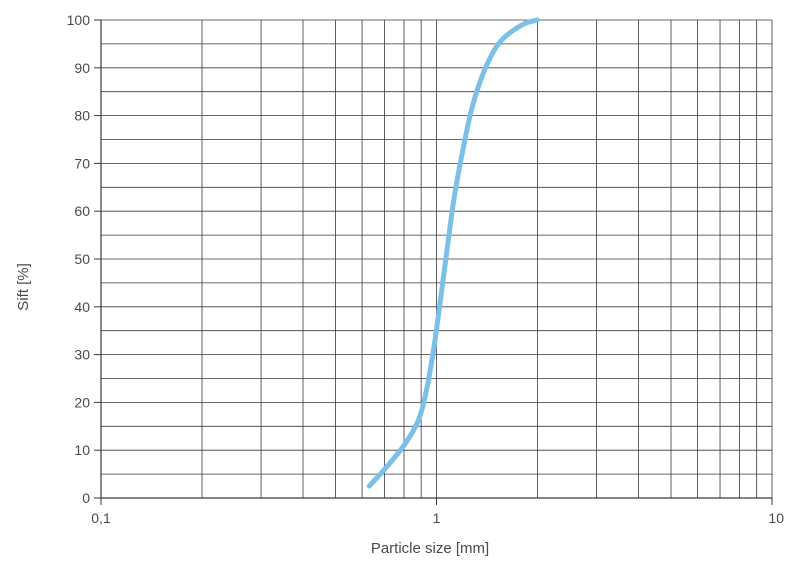 The height and width of the screenshot is (564, 786). I want to click on x-axis-title: Particle size [mm], so click(430, 548).